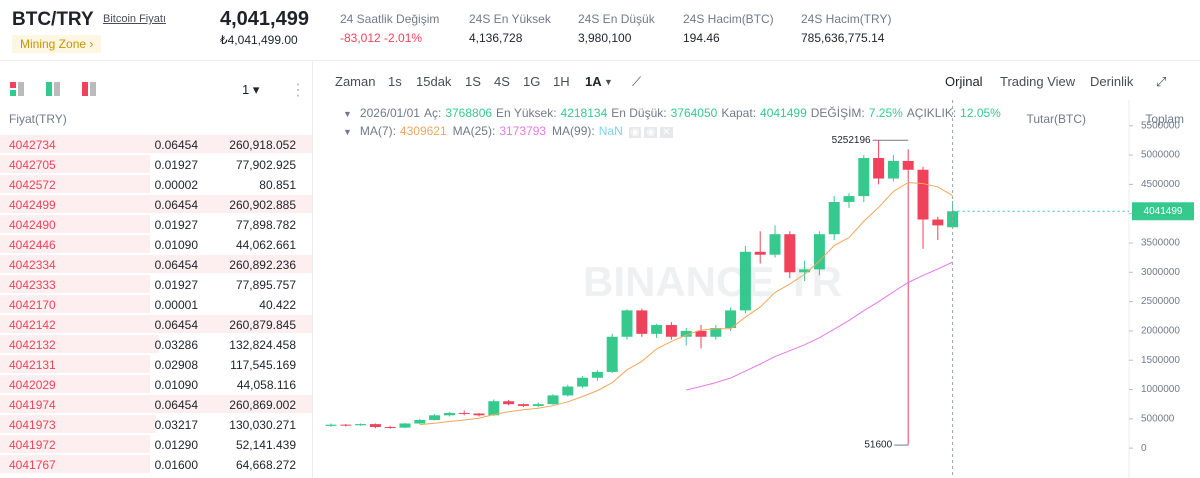  I want to click on book-row: 4042132 0.03286 132,824.458, so click(156, 344).